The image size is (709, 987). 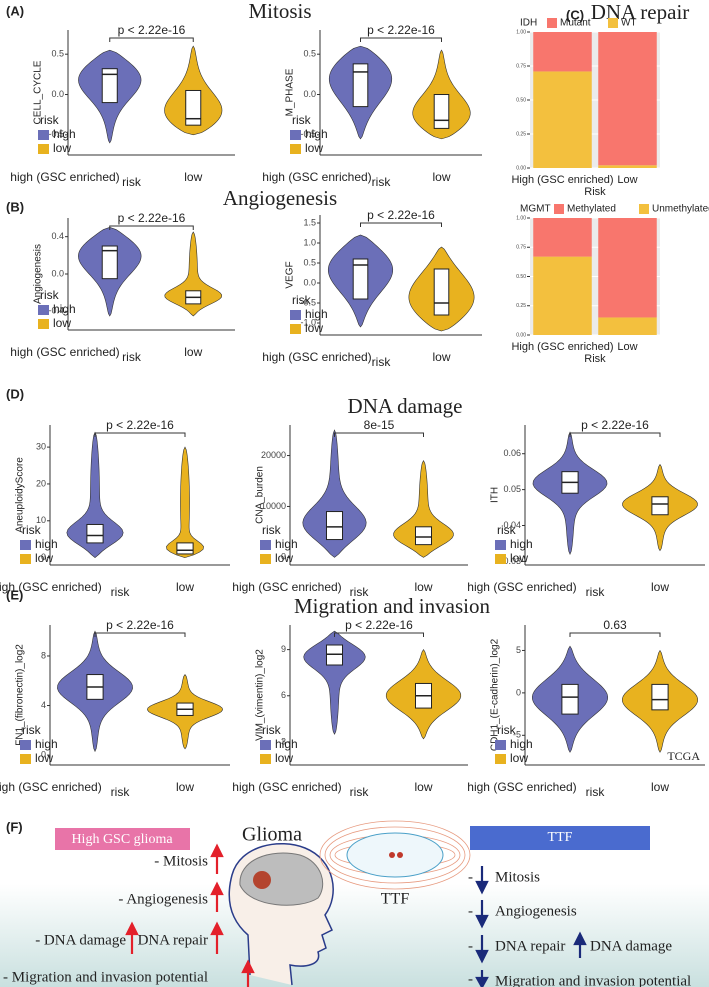 What do you see at coordinates (575, 14) in the screenshot?
I see `panel-label: (C)` at bounding box center [575, 14].